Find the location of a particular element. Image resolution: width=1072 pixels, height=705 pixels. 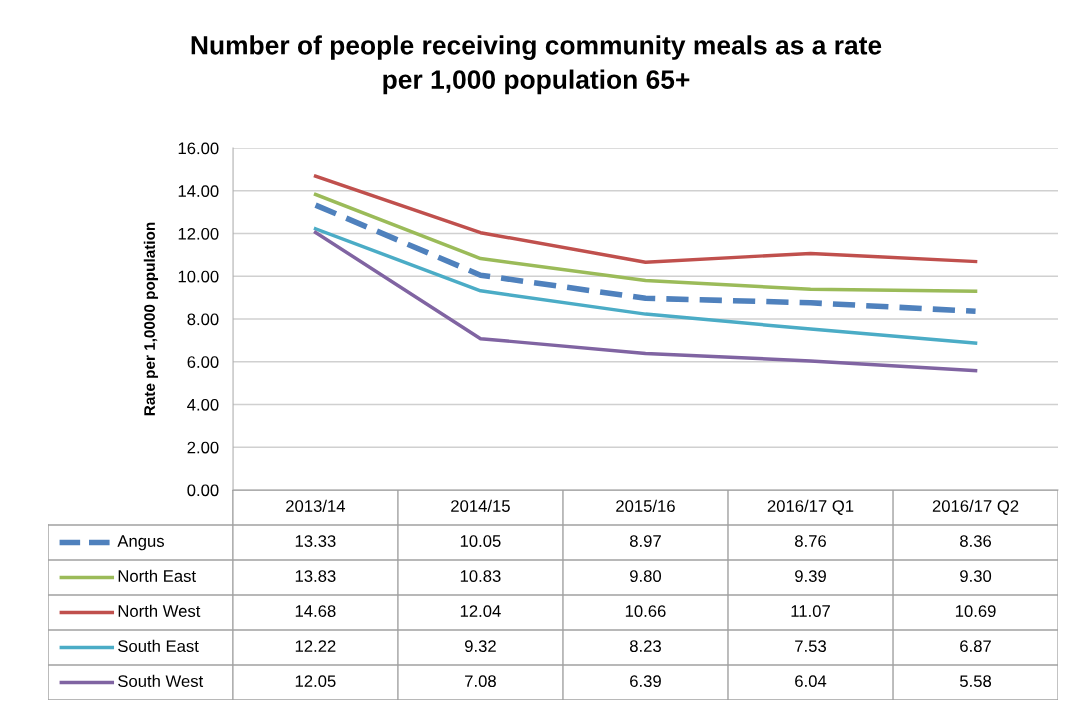

y-axis-title: Rate per 1,0000 population is located at coordinates (151, 319).